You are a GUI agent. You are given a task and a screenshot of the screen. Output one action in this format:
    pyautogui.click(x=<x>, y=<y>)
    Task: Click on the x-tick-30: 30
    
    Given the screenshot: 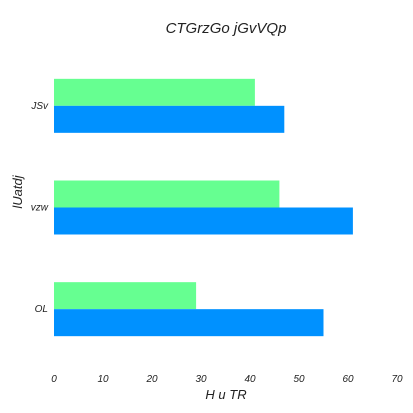 What is the action you would take?
    pyautogui.click(x=201, y=379)
    